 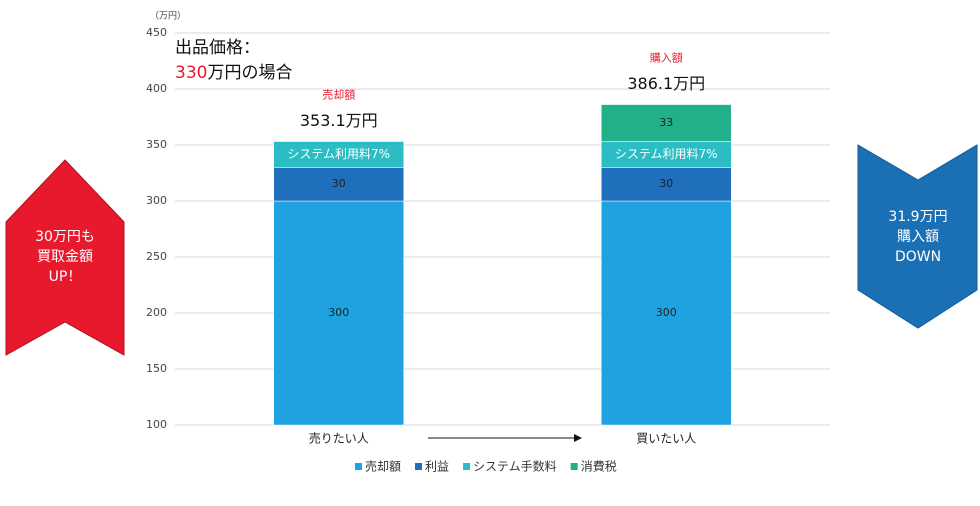 What do you see at coordinates (666, 439) in the screenshot?
I see `x-tick-label: 買いたい人` at bounding box center [666, 439].